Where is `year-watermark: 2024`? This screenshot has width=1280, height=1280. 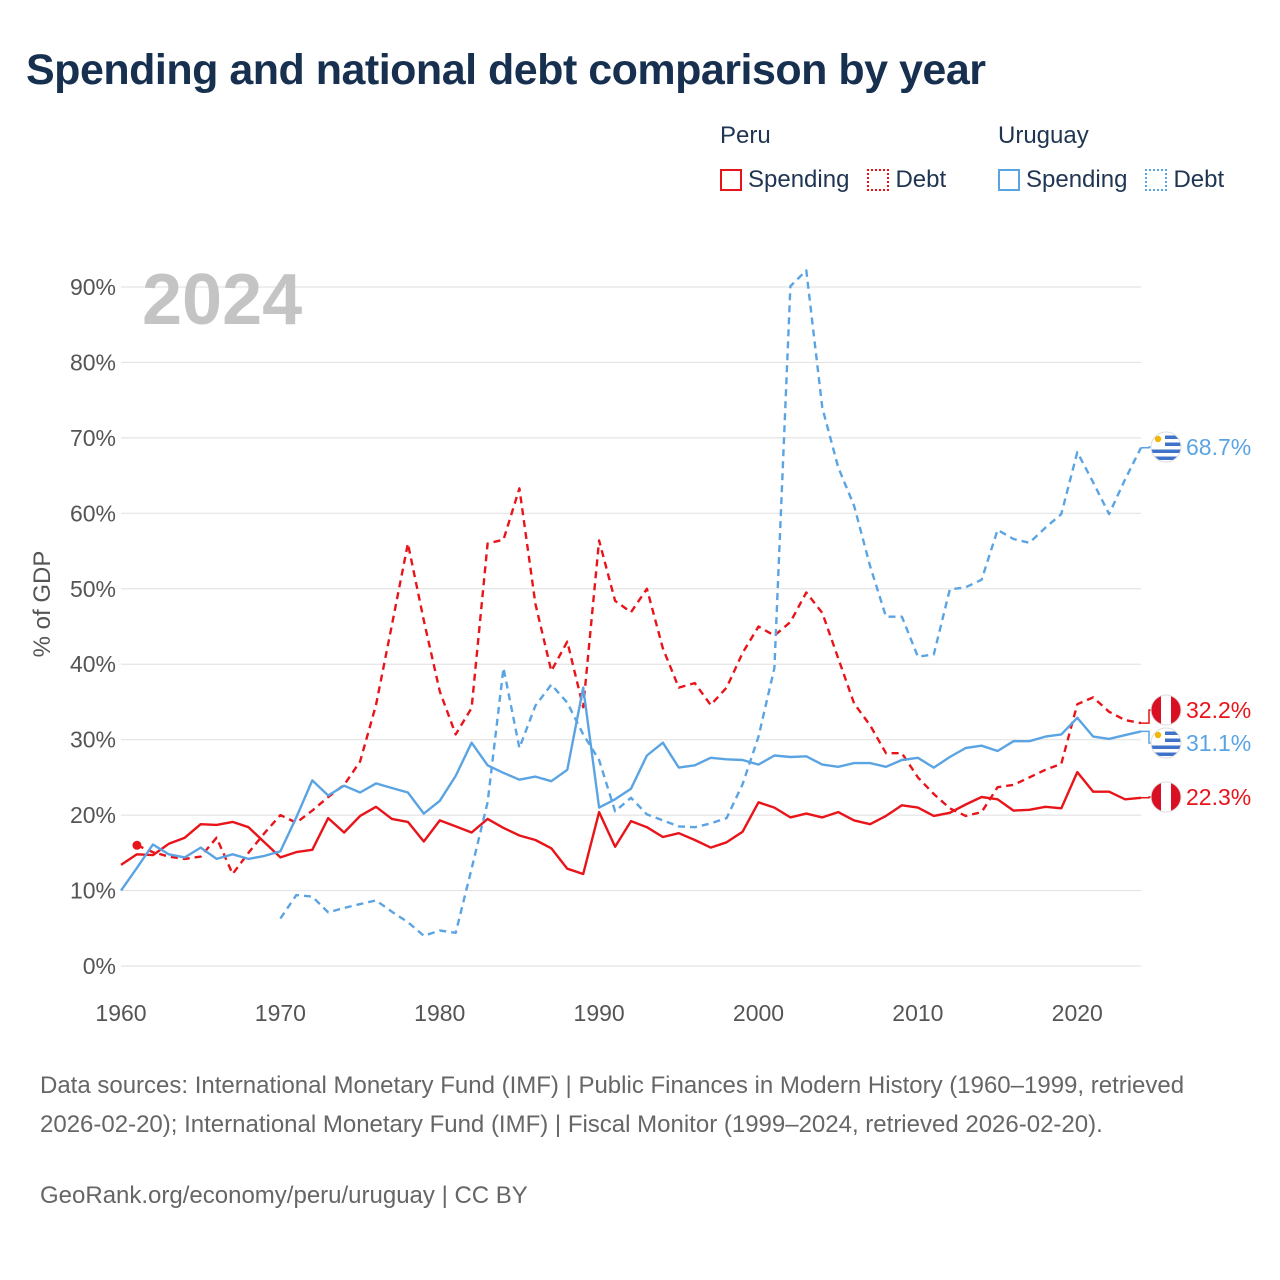 year-watermark: 2024 is located at coordinates (222, 300).